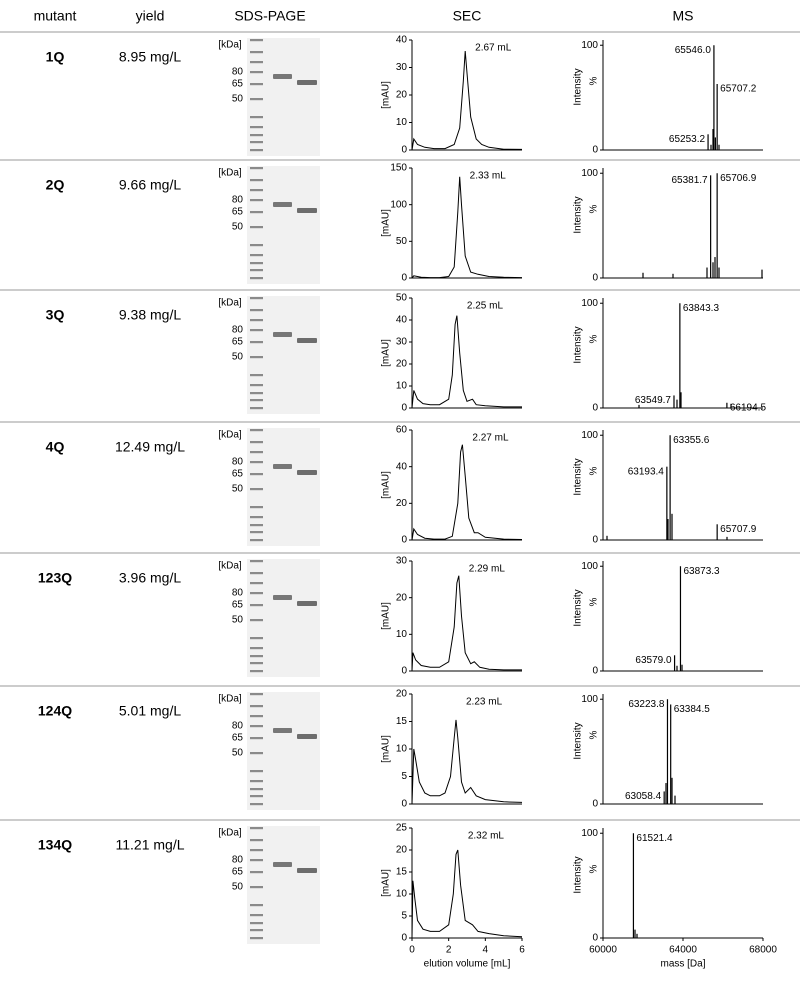  Describe the element at coordinates (55, 578) in the screenshot. I see `mutant-name: 123Q` at that location.